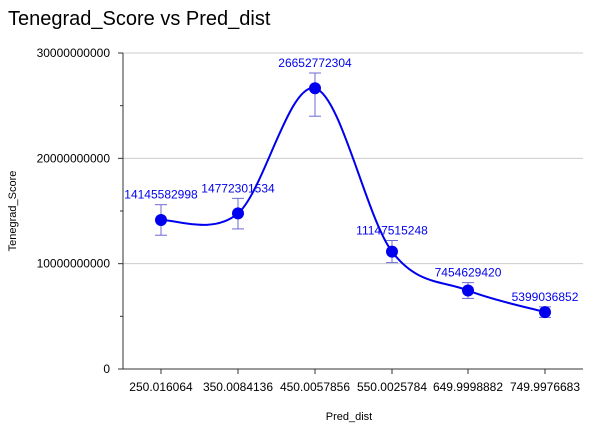 This screenshot has width=605, height=440. I want to click on chart-title: Tenegrad_Score vs Pred_dist, so click(139, 19).